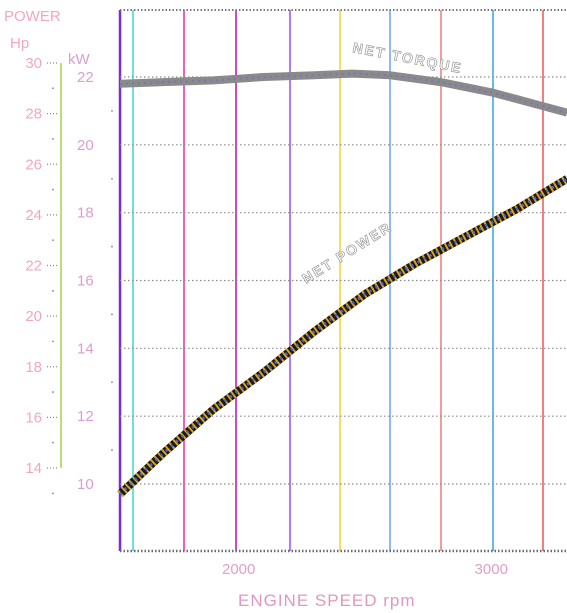 This screenshot has width=567, height=613. Describe the element at coordinates (33, 114) in the screenshot. I see `hp-tick-label: 28` at that location.